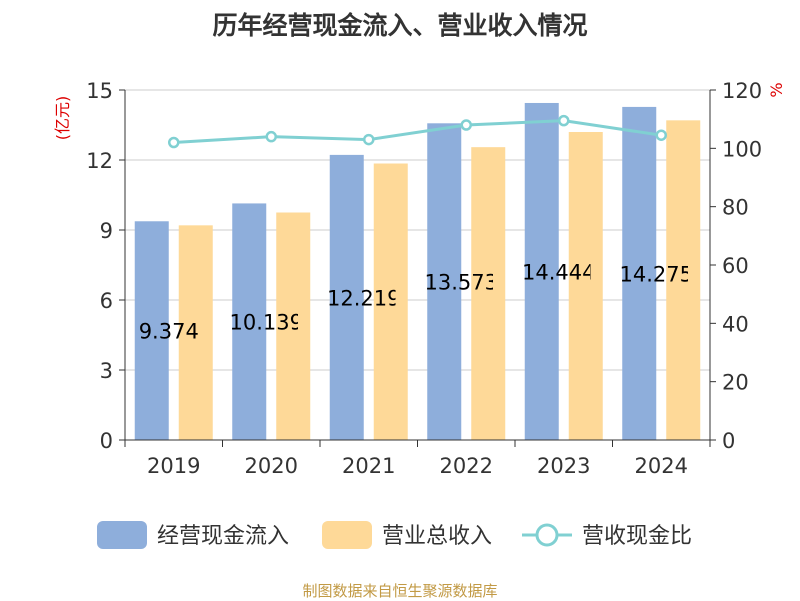  What do you see at coordinates (466, 466) in the screenshot?
I see `x-tick-label: 2022` at bounding box center [466, 466].